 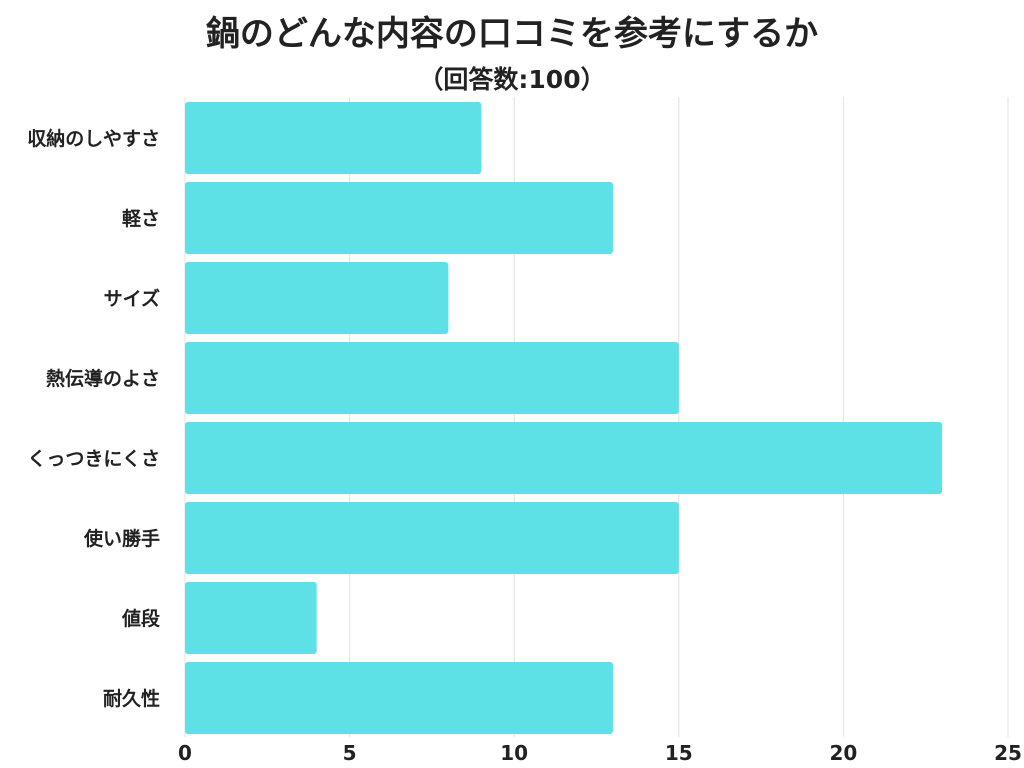 What do you see at coordinates (350, 753) in the screenshot?
I see `x-tick-label-1: 5` at bounding box center [350, 753].